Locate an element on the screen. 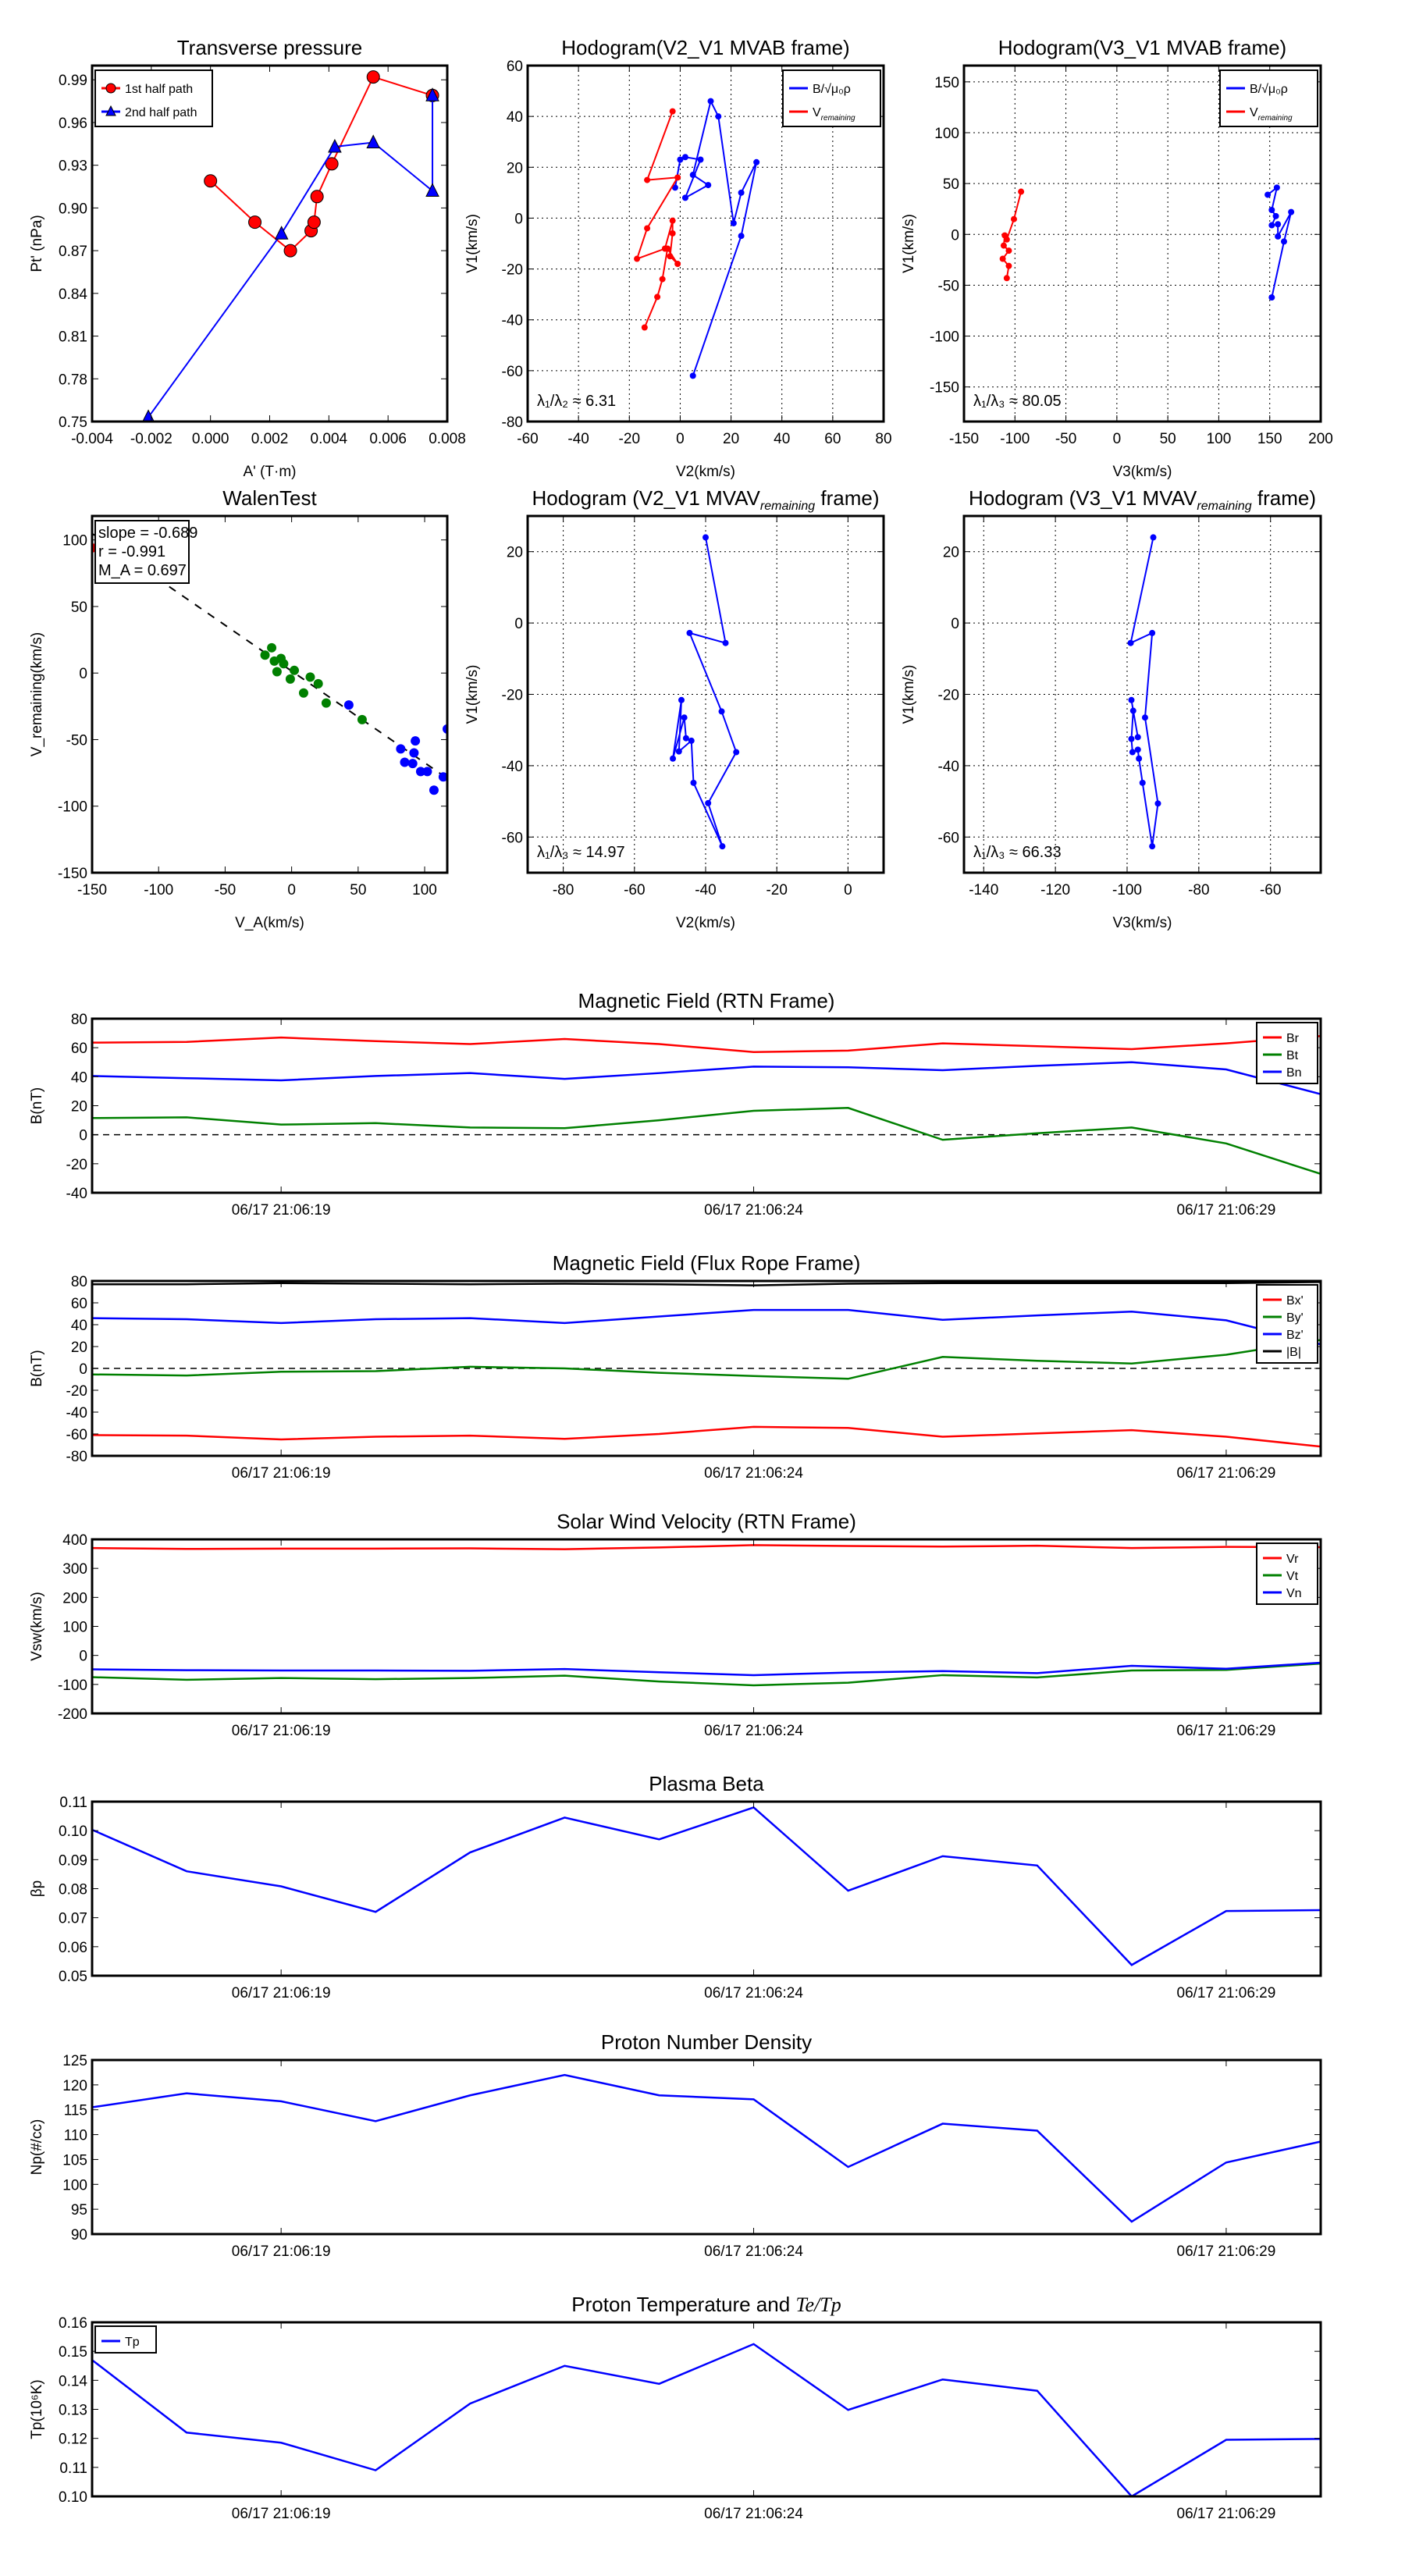  legend-label: Br is located at coordinates (1293, 1038).